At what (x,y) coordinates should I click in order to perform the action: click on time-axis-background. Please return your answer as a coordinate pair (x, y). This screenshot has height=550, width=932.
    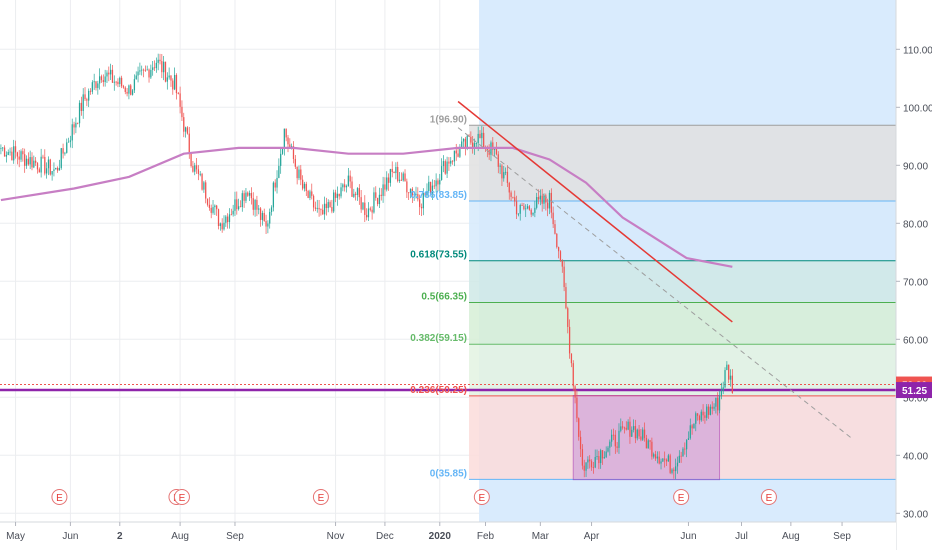
    Looking at the image, I should click on (448, 536).